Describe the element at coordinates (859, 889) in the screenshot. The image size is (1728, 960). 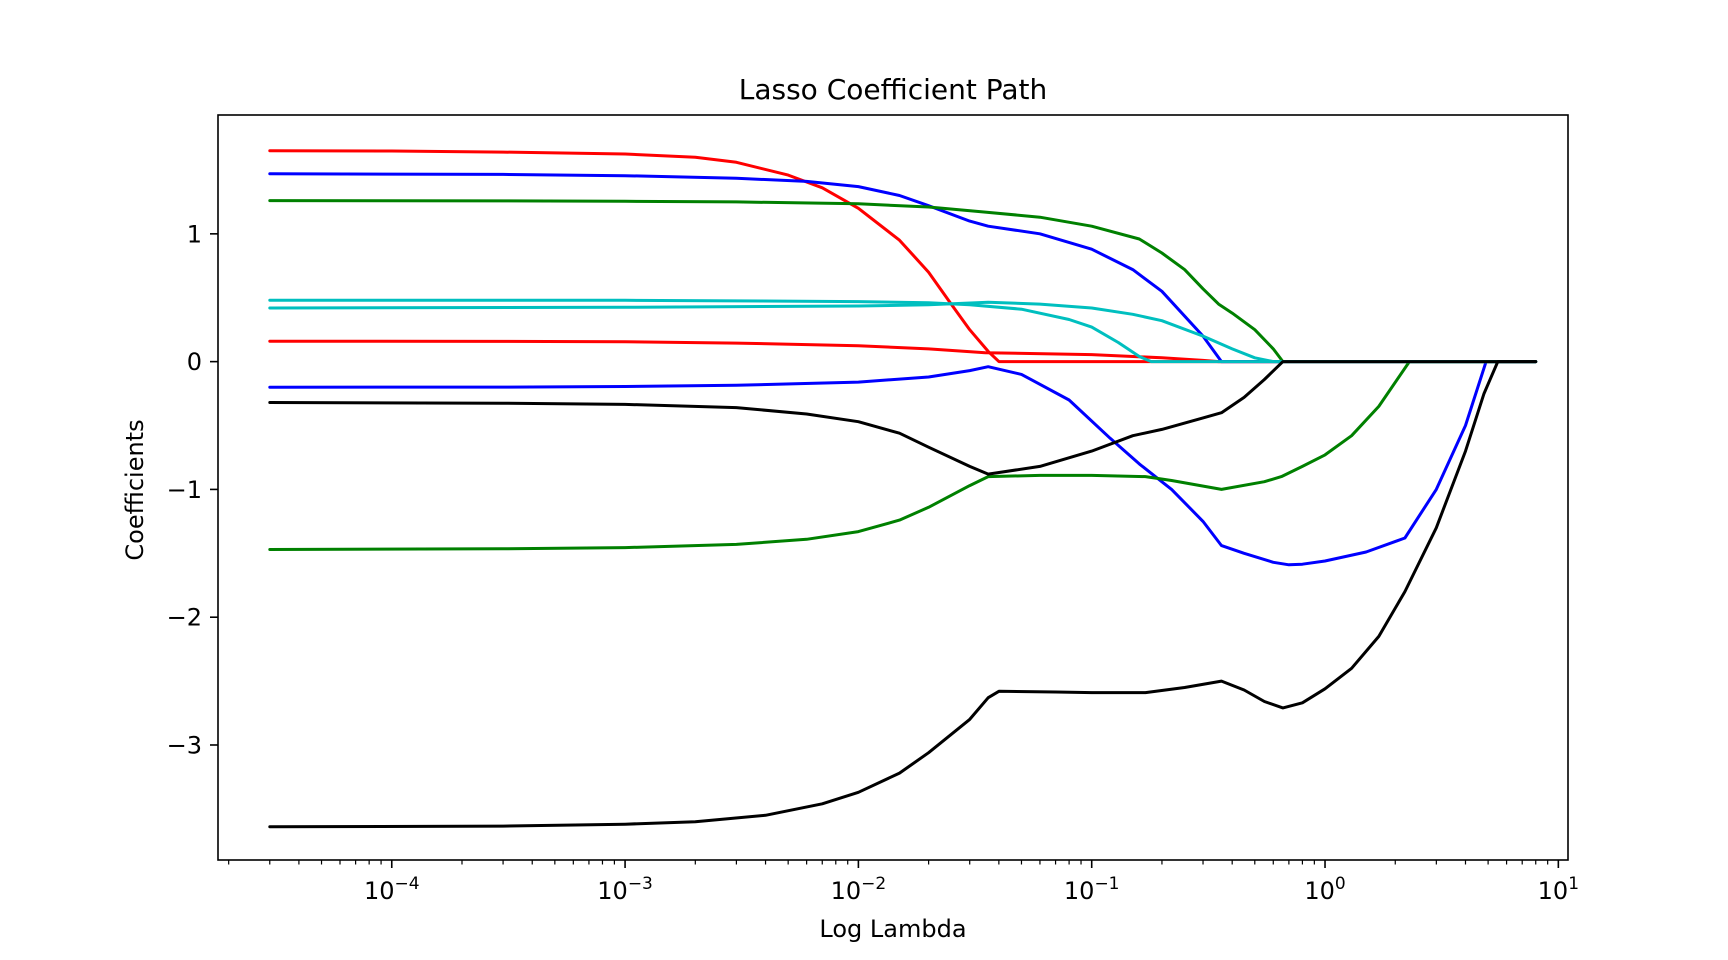
I see `x-tick-label: 10⁻²` at that location.